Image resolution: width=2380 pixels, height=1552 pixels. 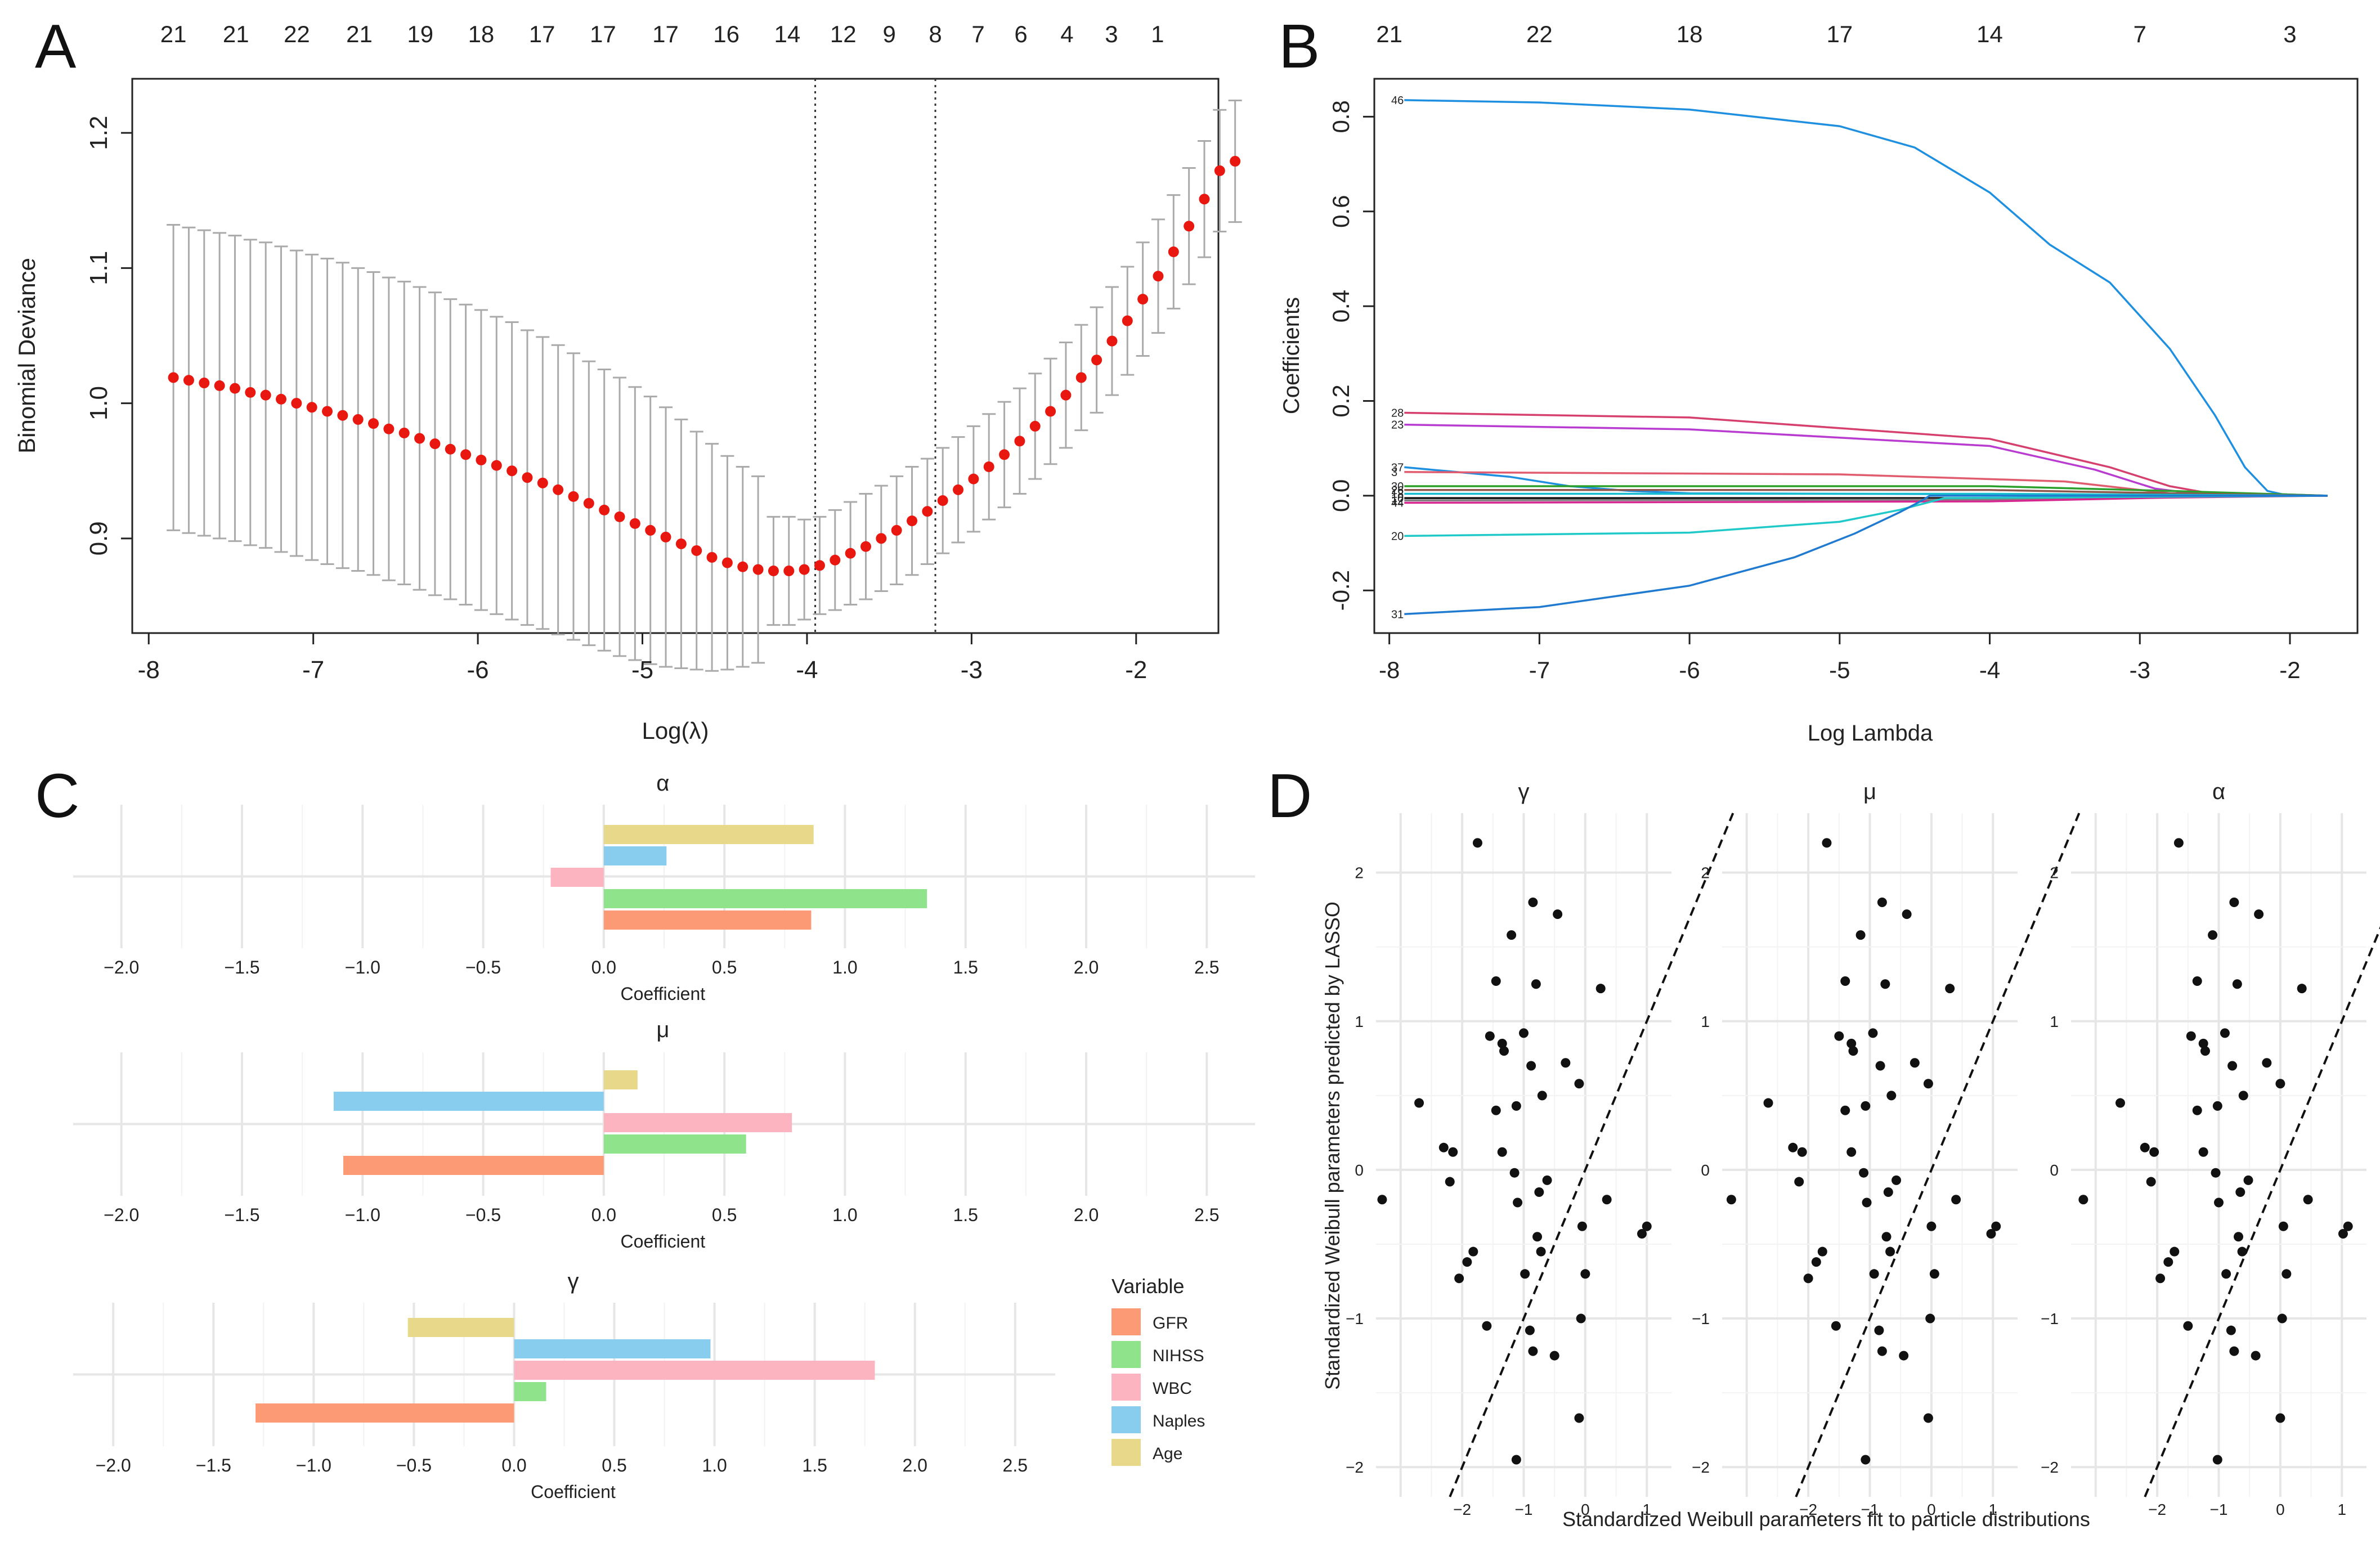 I want to click on legend: Variable GFR NIHSS WBC Naples Age, so click(x=1158, y=1370).